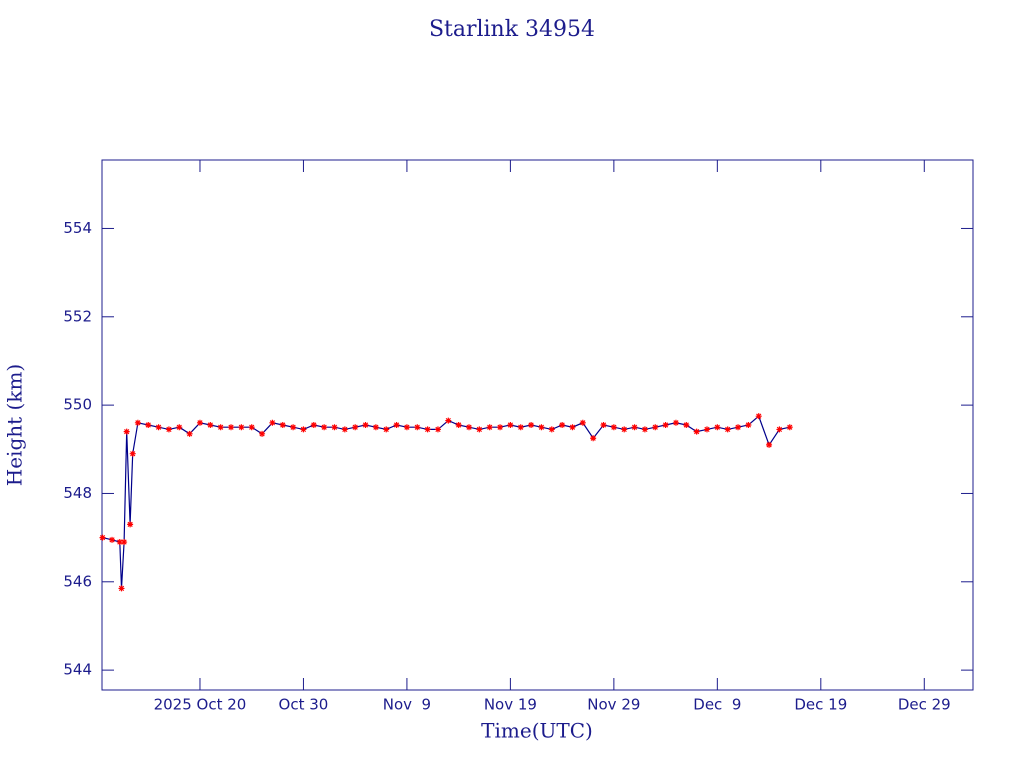 The height and width of the screenshot is (768, 1024). What do you see at coordinates (820, 705) in the screenshot?
I see `x-tick-label: Dec 19` at bounding box center [820, 705].